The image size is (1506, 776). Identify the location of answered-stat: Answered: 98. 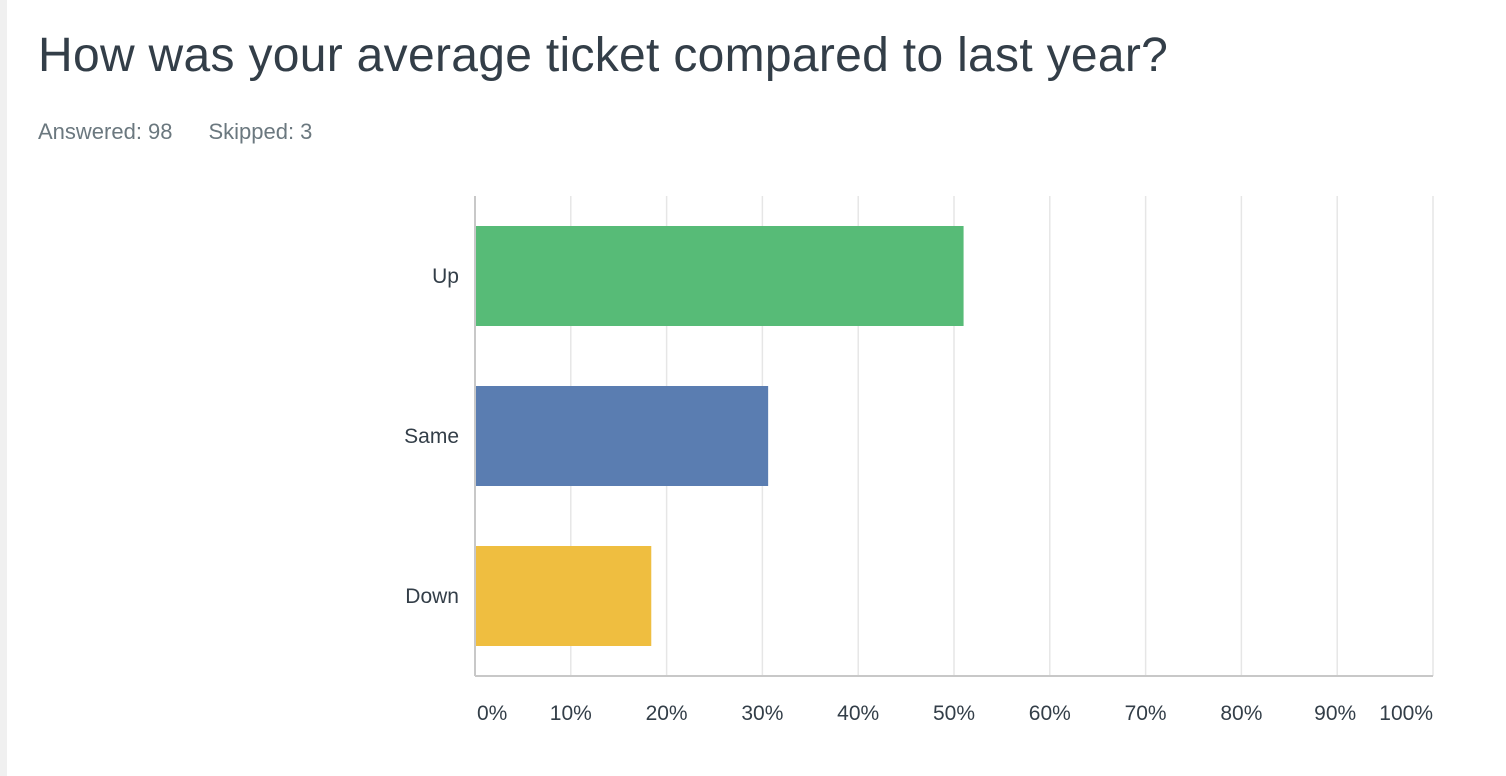
(105, 131).